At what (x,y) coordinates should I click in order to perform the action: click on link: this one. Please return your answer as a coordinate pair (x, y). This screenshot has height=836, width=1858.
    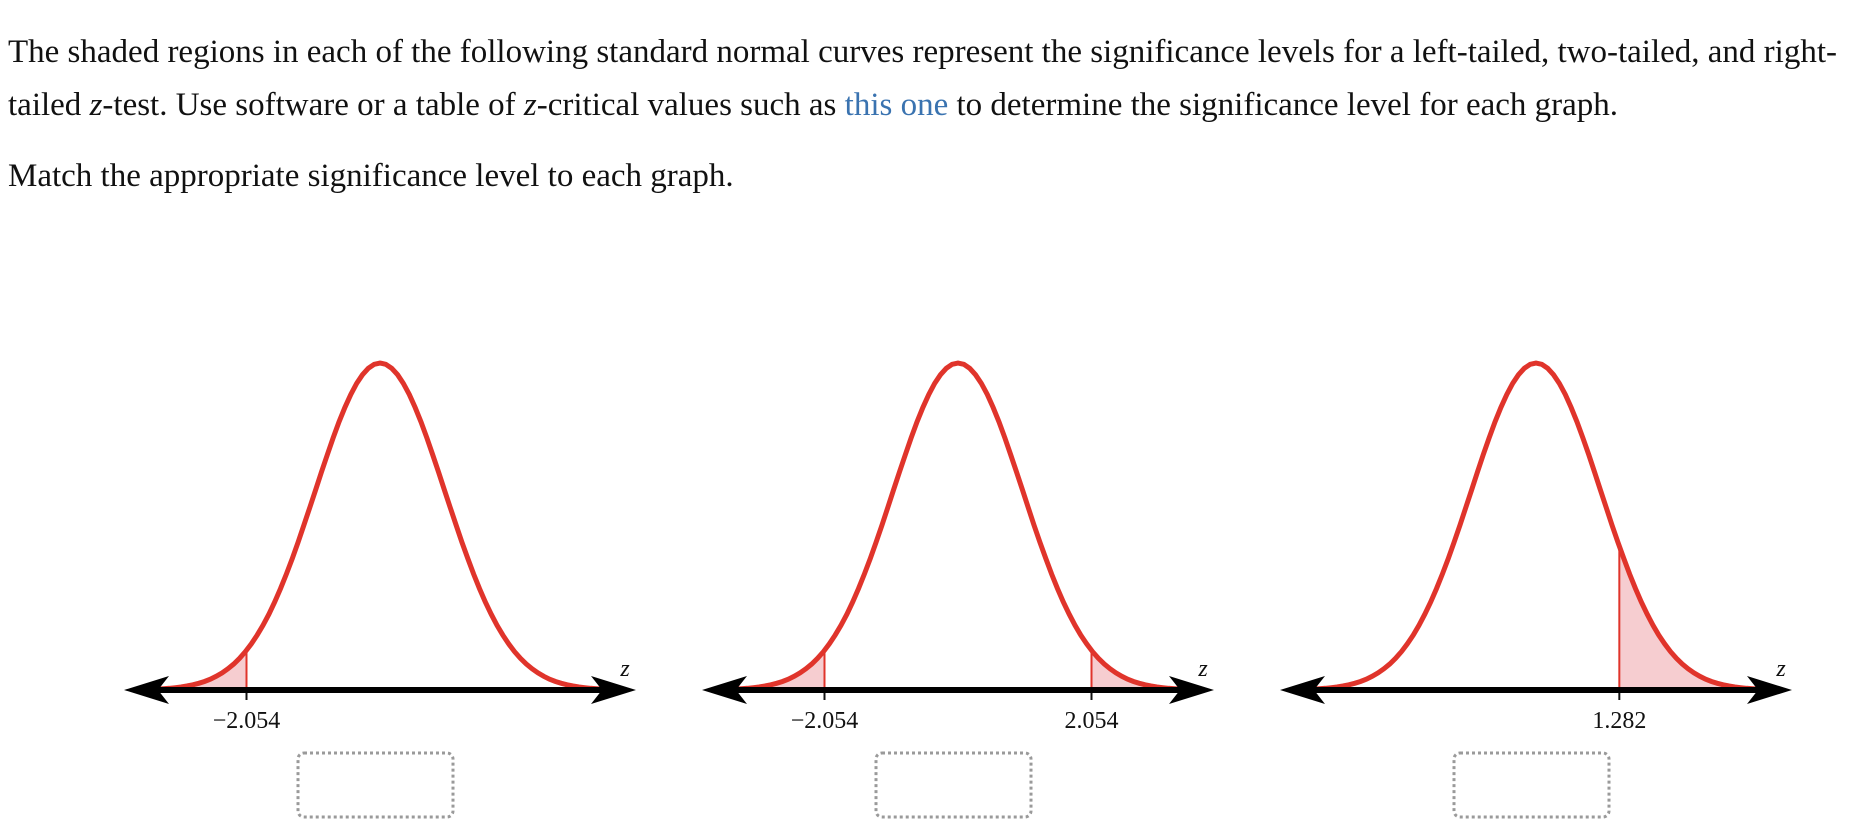
    Looking at the image, I should click on (896, 105).